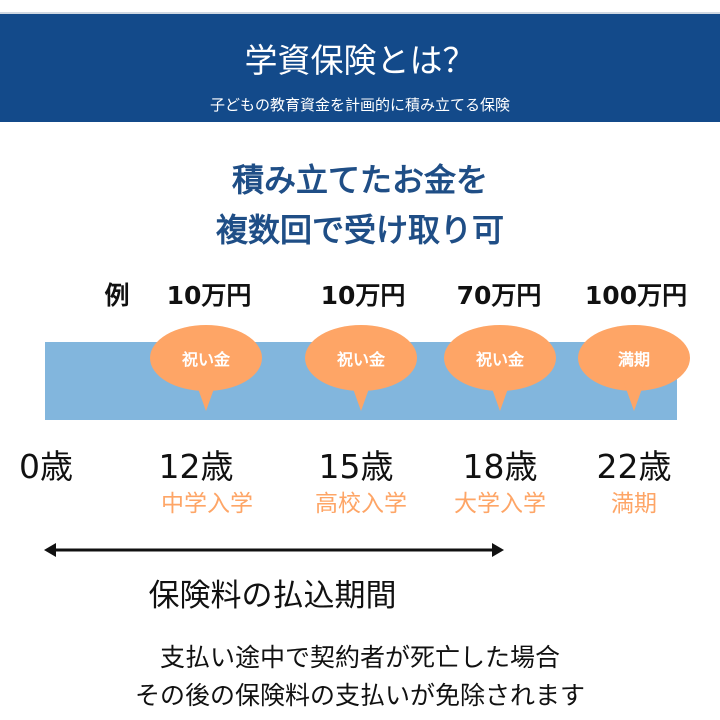 Image resolution: width=720 pixels, height=720 pixels. Describe the element at coordinates (356, 466) in the screenshot. I see `age-15: 15歳` at that location.